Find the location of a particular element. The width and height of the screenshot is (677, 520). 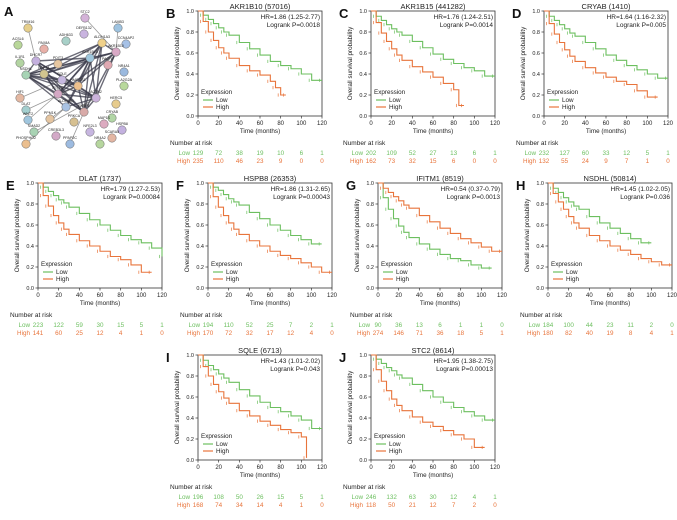

logrank-p: Logrank P=0.00013 is located at coordinates (464, 369).